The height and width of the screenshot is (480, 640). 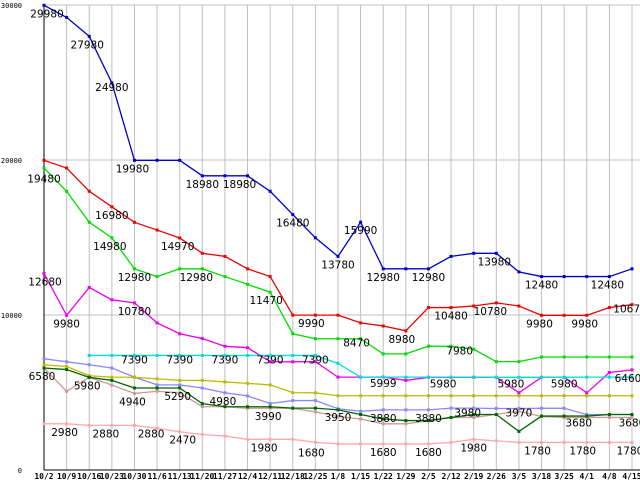 I want to click on x-tick-label: 3/5, so click(x=519, y=476).